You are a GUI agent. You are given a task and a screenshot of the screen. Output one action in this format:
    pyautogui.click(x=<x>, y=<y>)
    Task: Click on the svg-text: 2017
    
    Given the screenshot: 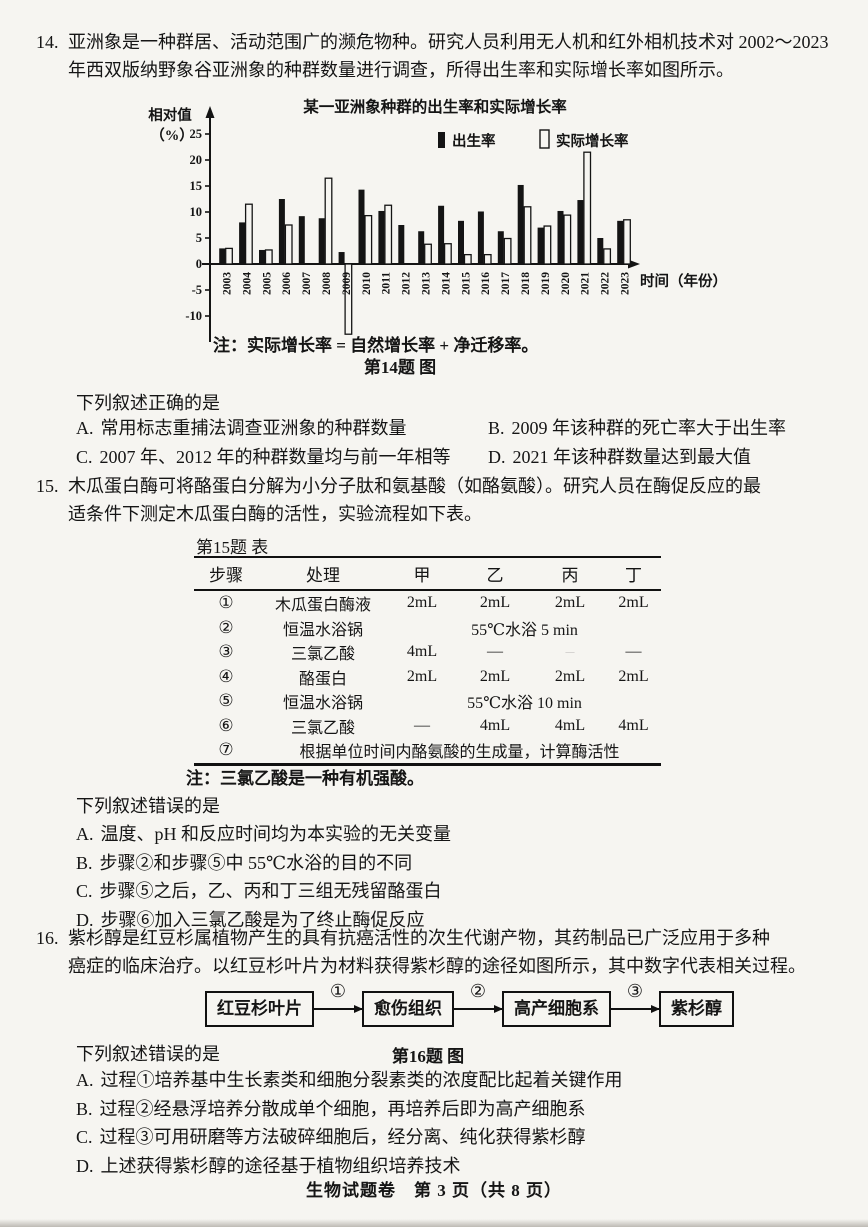 What is the action you would take?
    pyautogui.click(x=506, y=283)
    